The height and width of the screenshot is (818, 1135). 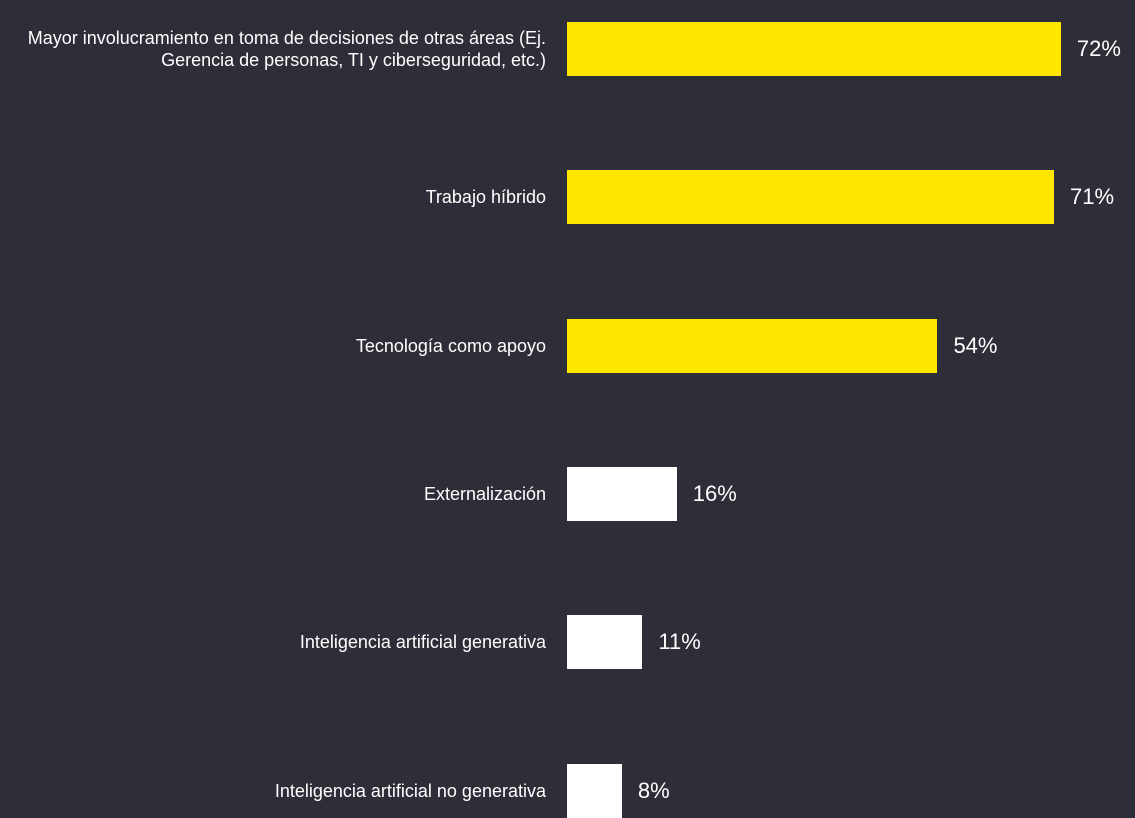 I want to click on value-label: 54%, so click(x=975, y=345).